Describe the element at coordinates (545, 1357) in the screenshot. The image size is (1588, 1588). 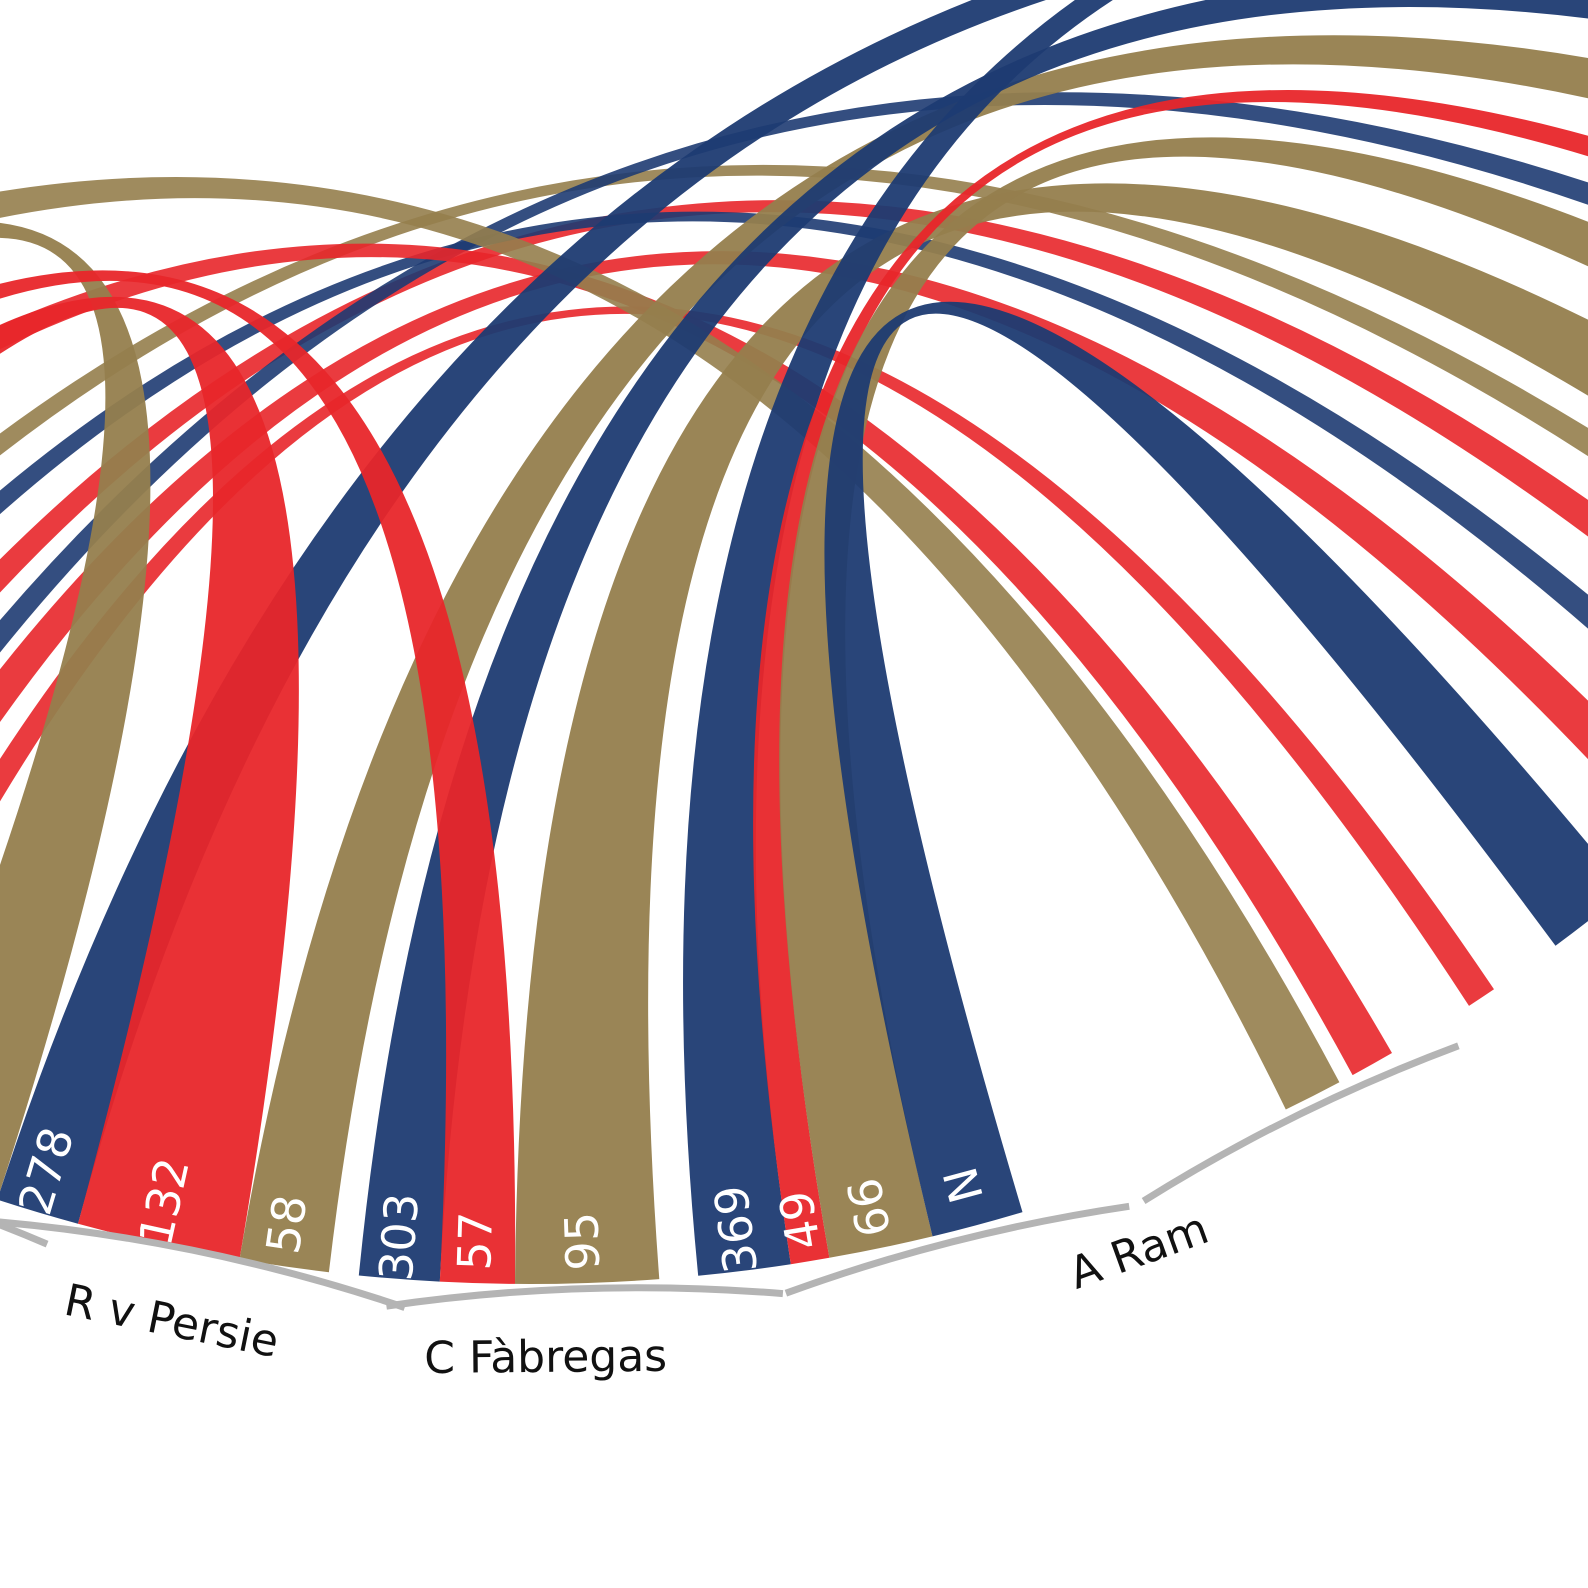
I see `group-name-label: C Fàbregas` at that location.